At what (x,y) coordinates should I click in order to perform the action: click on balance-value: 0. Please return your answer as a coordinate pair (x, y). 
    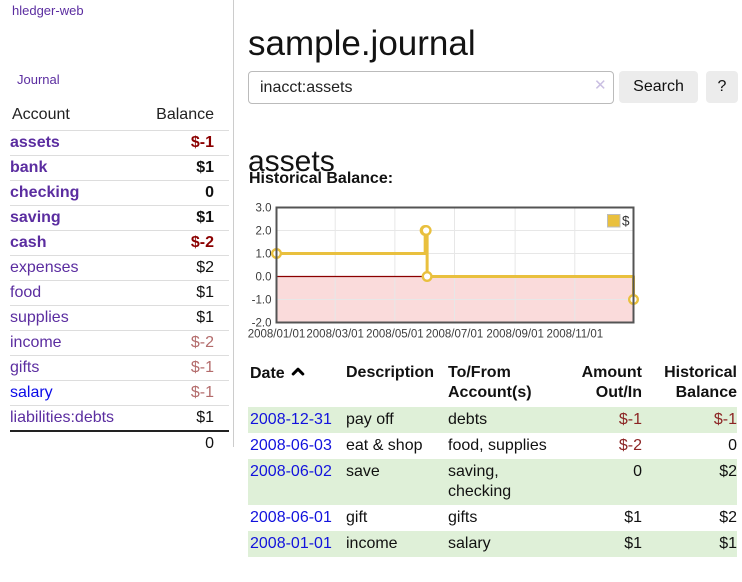
    Looking at the image, I should click on (209, 192).